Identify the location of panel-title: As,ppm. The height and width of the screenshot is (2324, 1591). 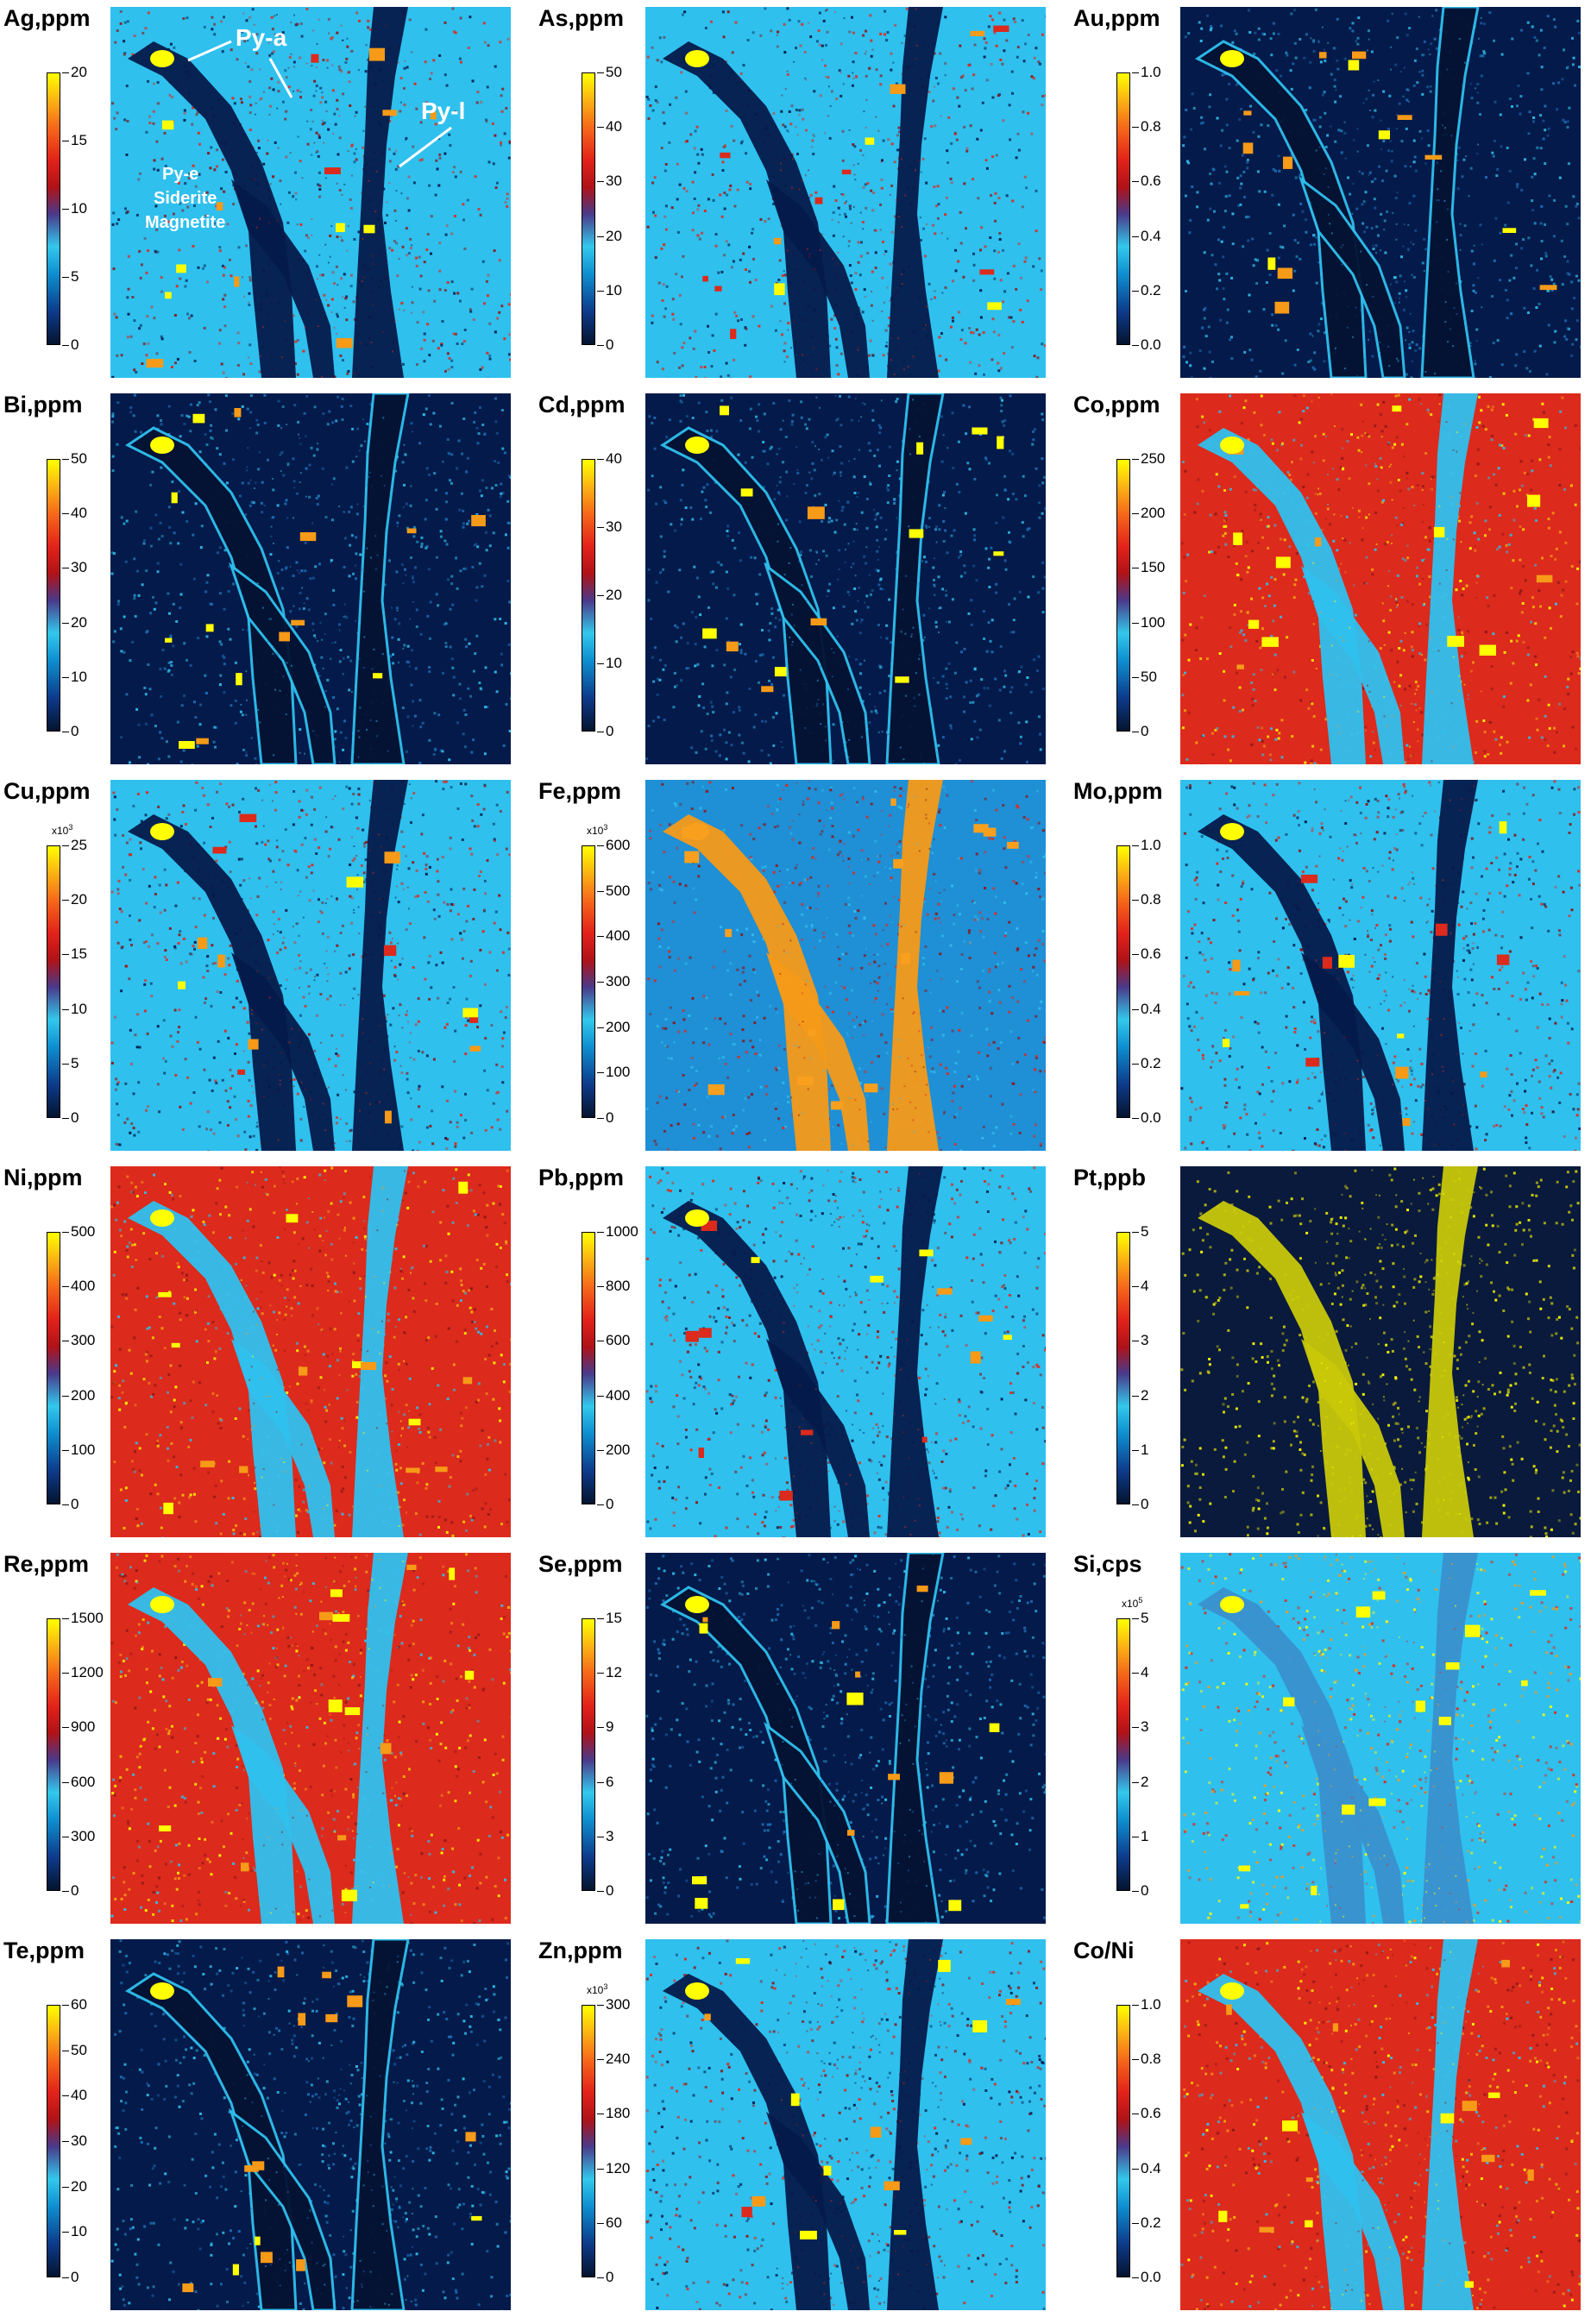
(581, 18).